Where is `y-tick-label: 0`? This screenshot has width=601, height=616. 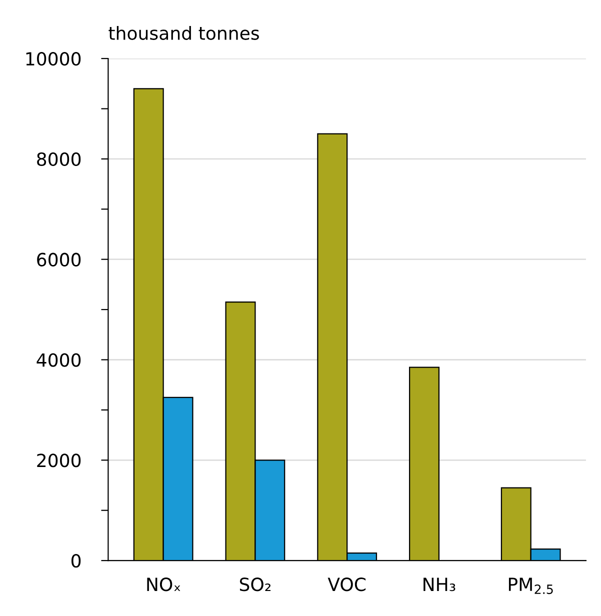 y-tick-label: 0 is located at coordinates (76, 561).